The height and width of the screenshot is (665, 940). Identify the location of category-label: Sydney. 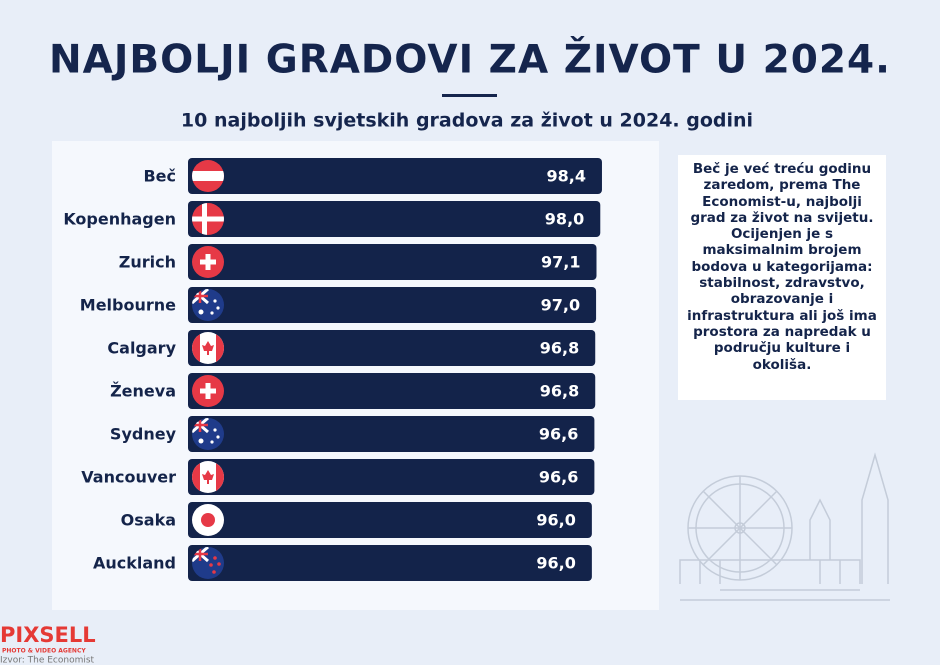
(143, 434).